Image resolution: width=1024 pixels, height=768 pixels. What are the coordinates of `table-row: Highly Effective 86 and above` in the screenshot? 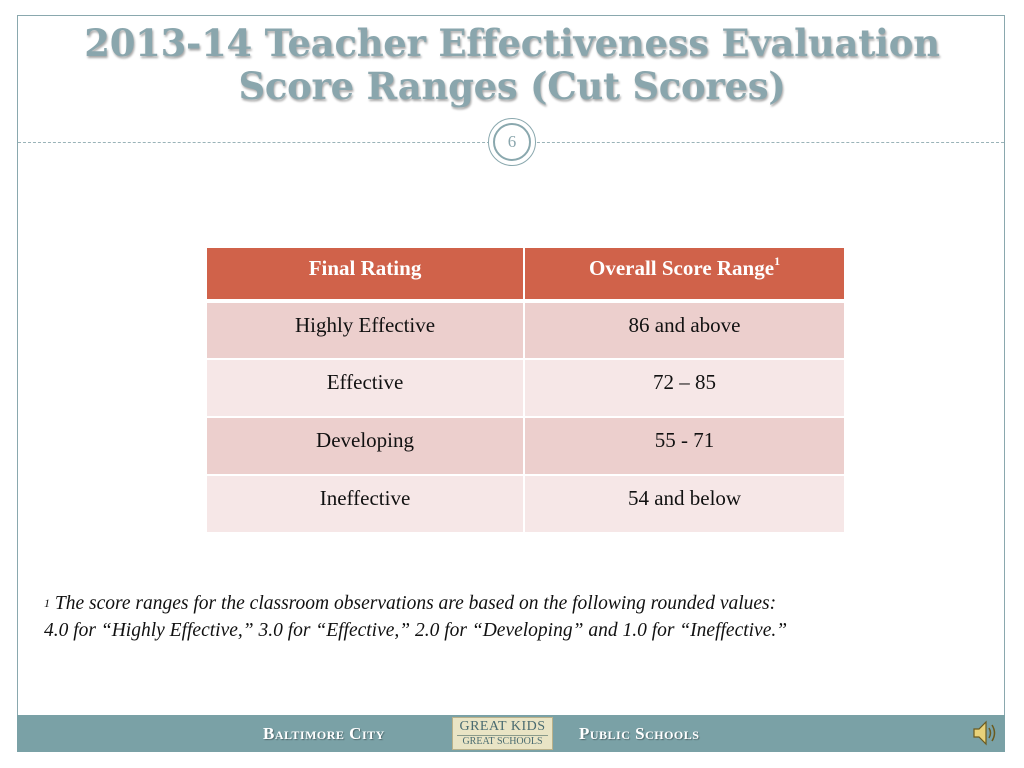 It's located at (525, 330).